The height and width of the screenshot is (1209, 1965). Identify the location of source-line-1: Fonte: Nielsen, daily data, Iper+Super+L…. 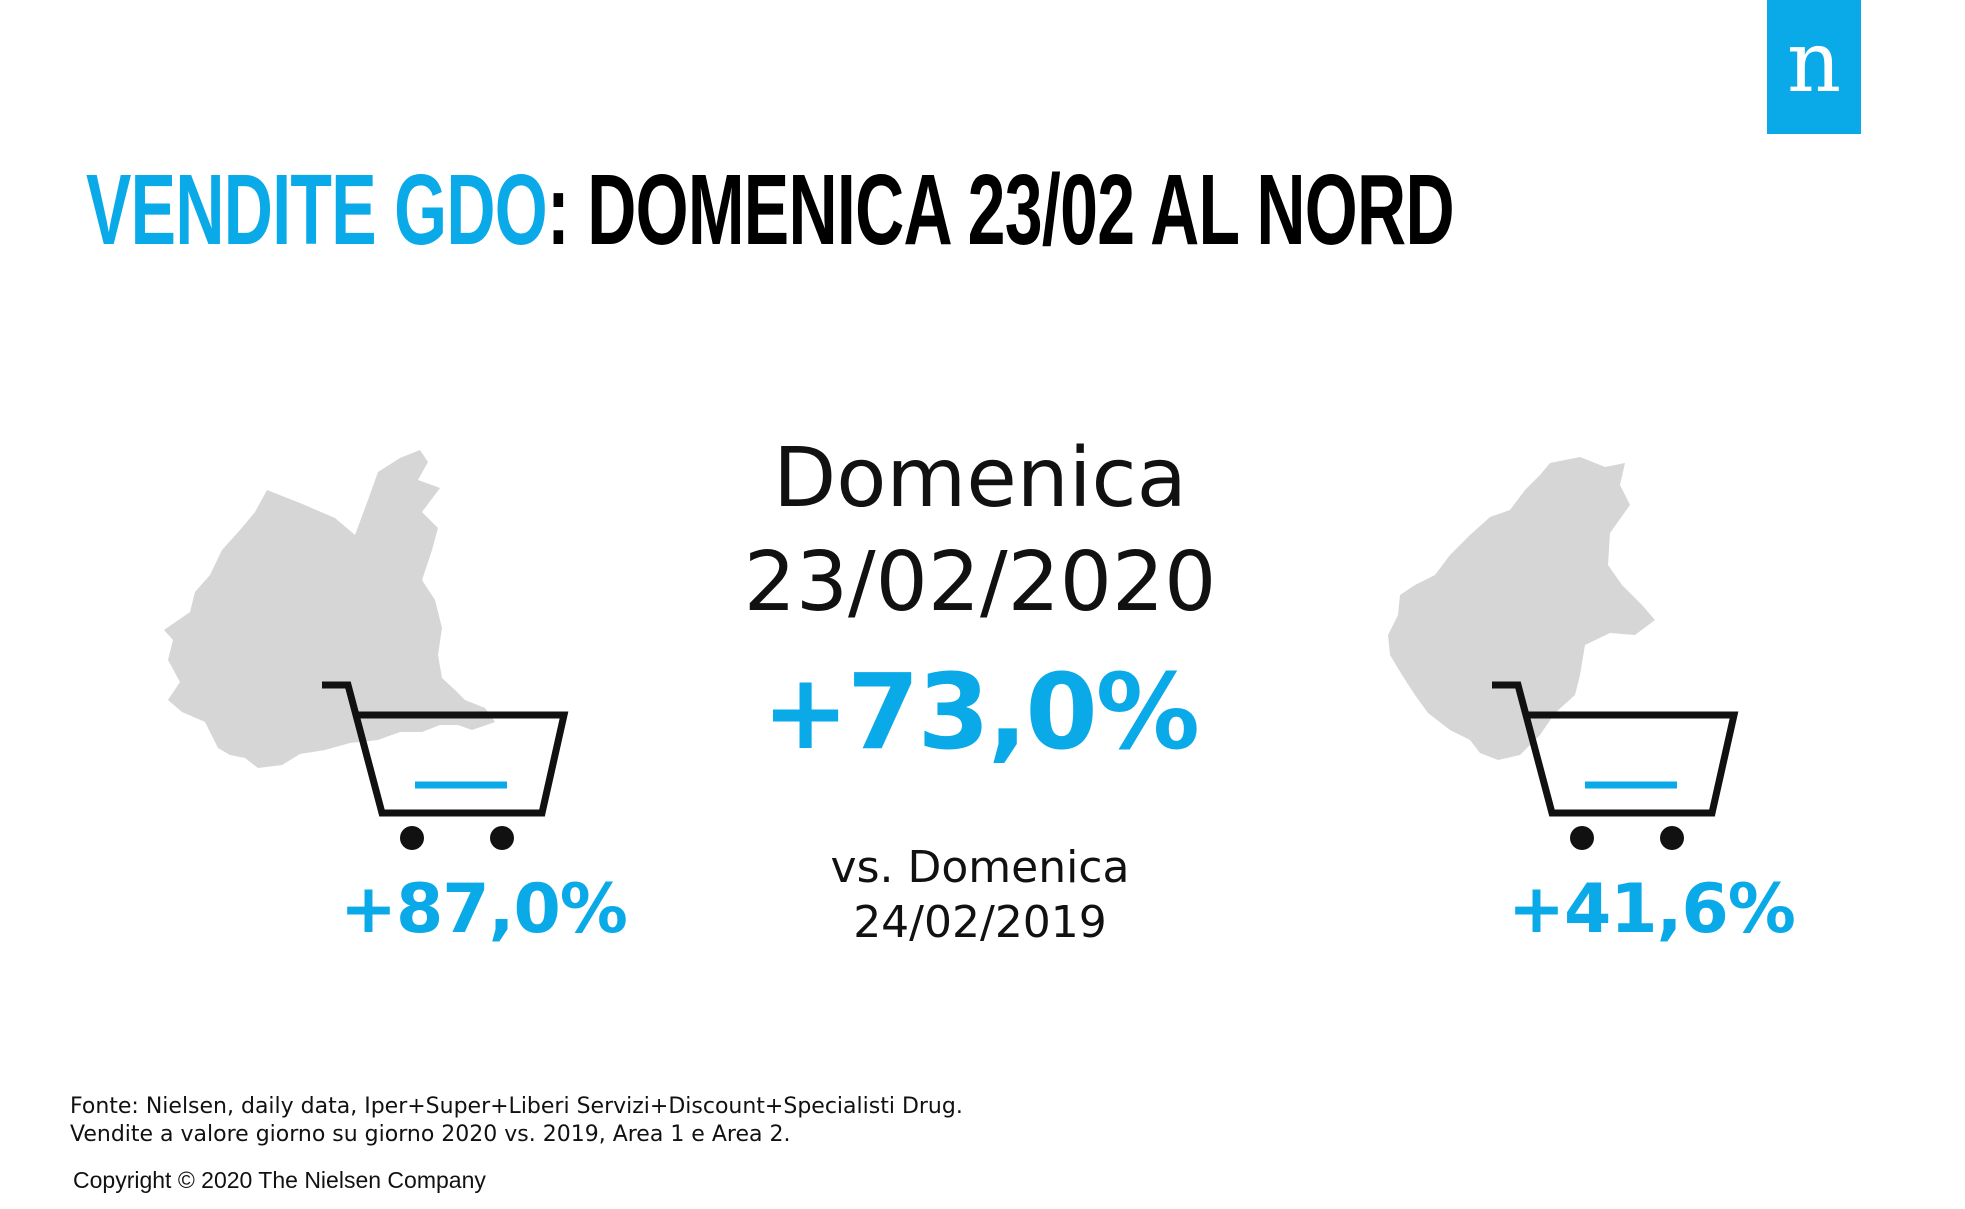
(516, 1106).